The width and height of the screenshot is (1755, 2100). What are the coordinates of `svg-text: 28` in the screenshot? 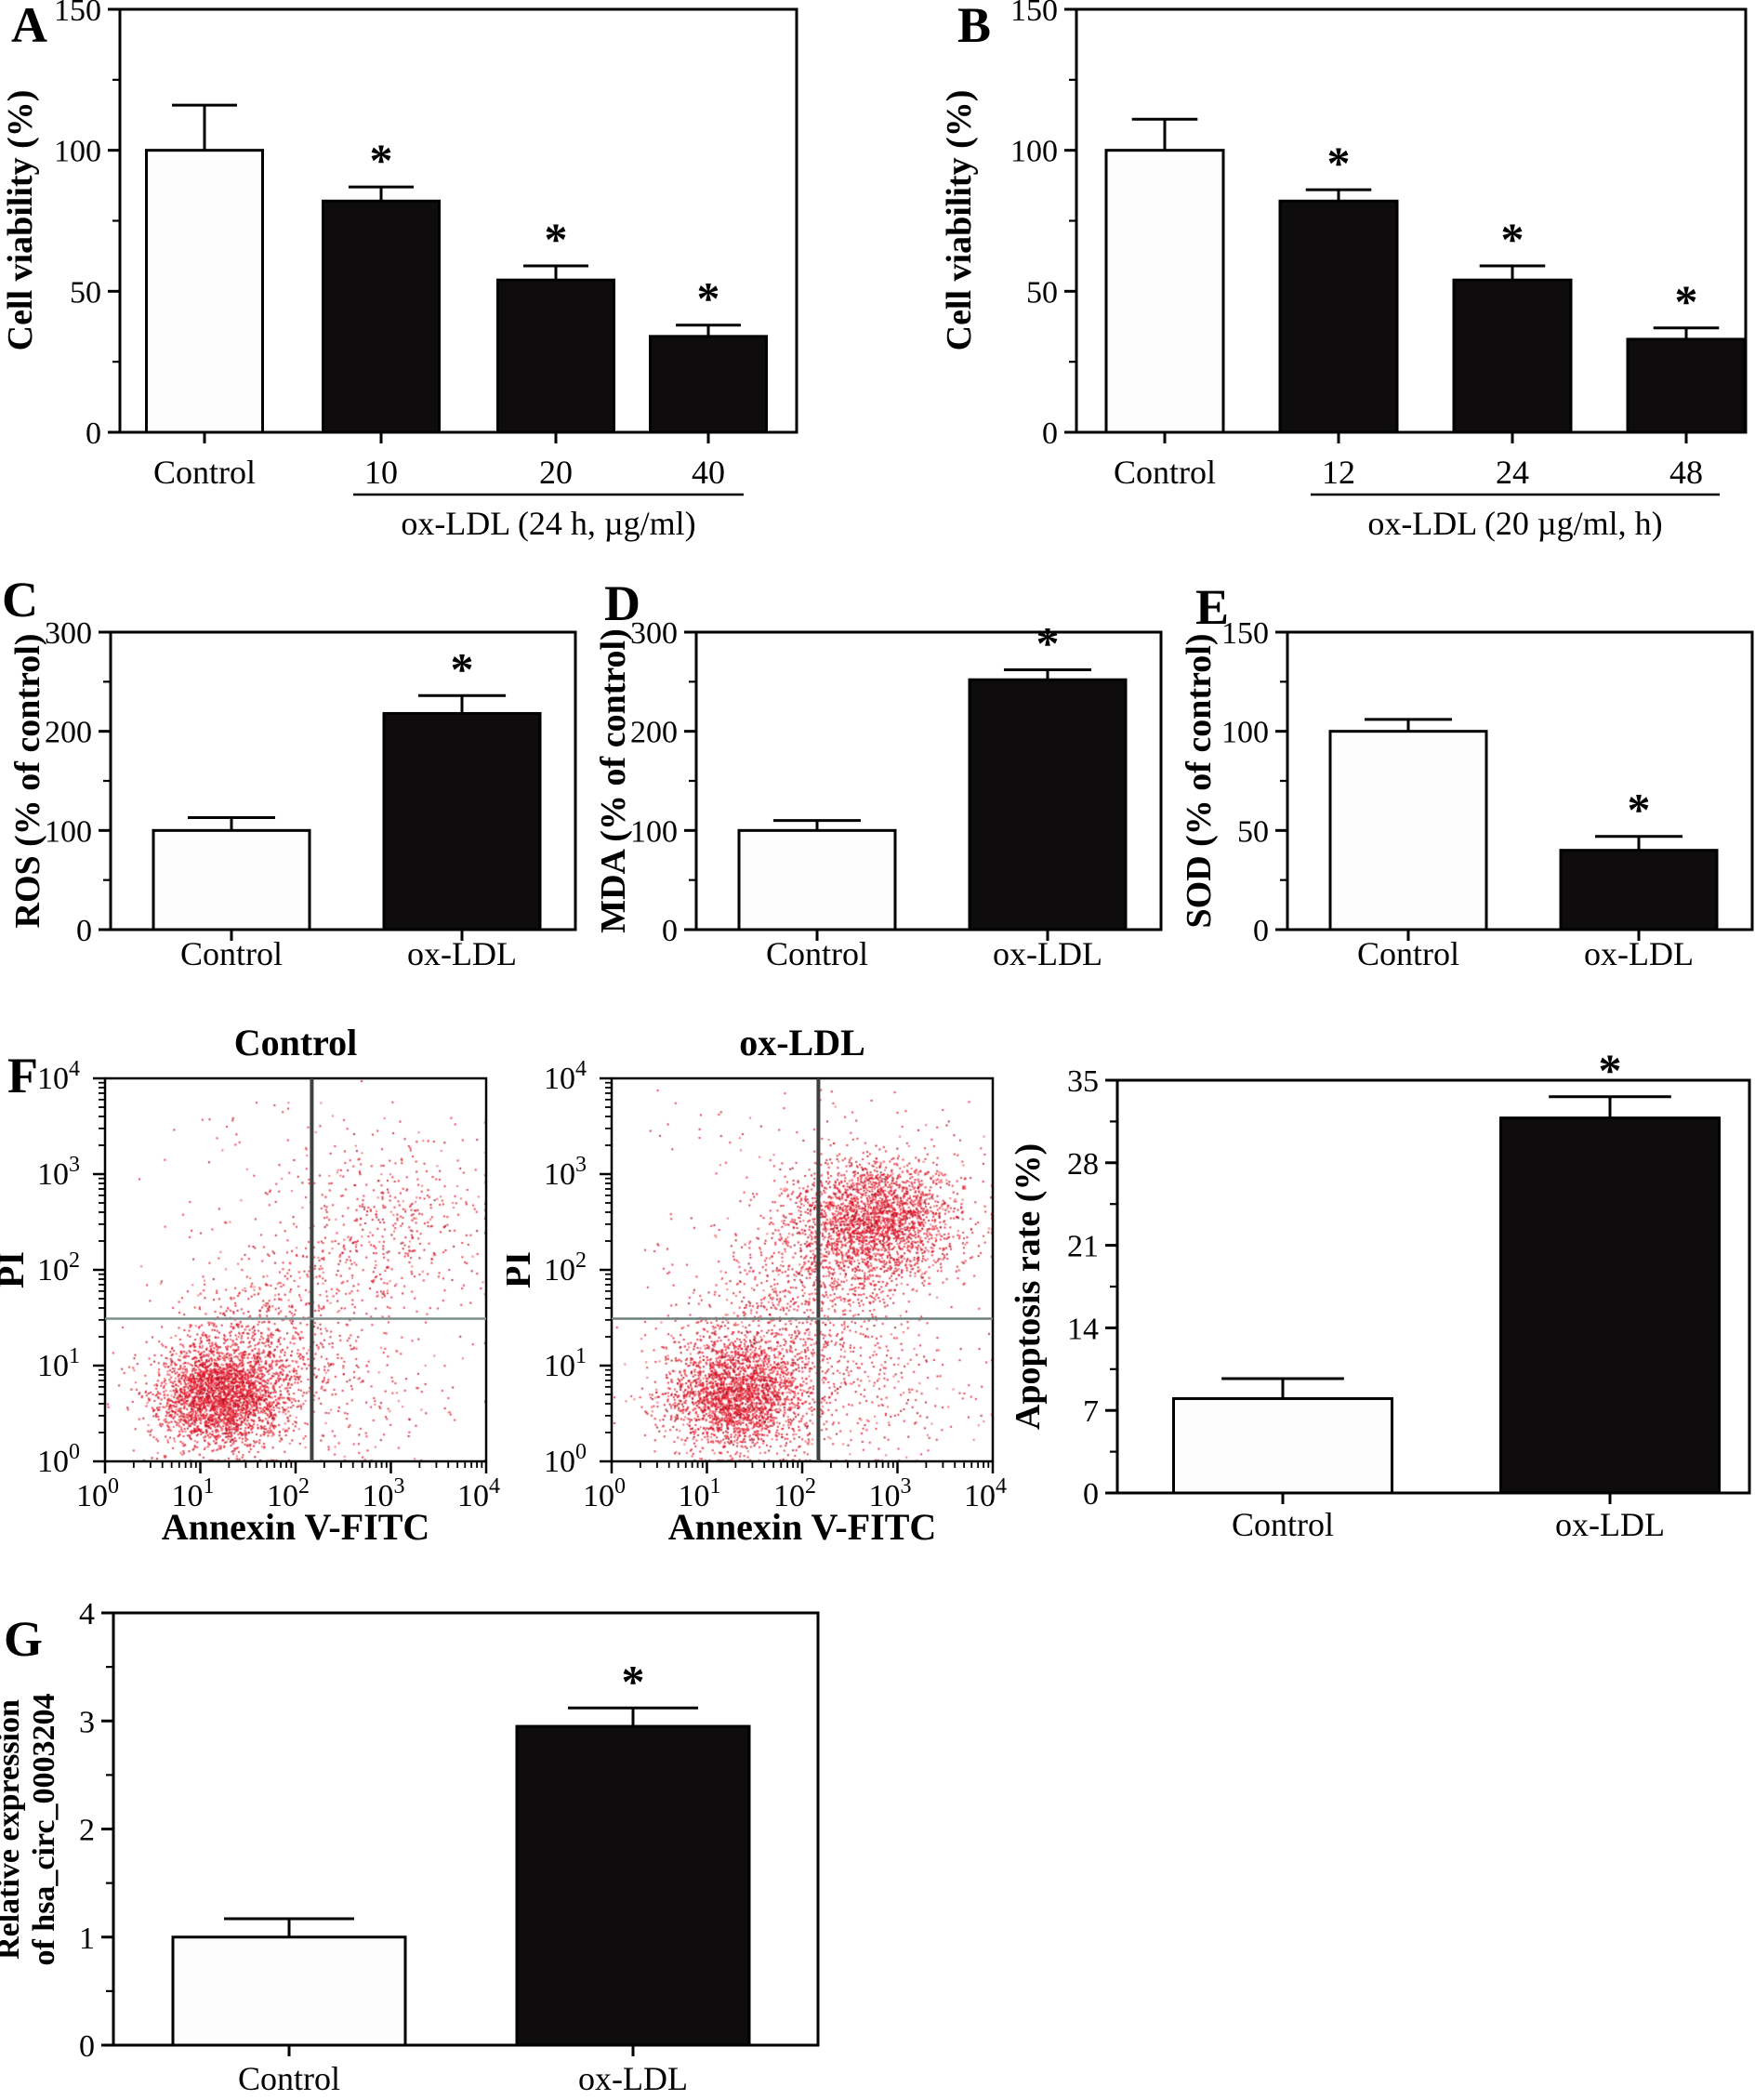 It's located at (1083, 1164).